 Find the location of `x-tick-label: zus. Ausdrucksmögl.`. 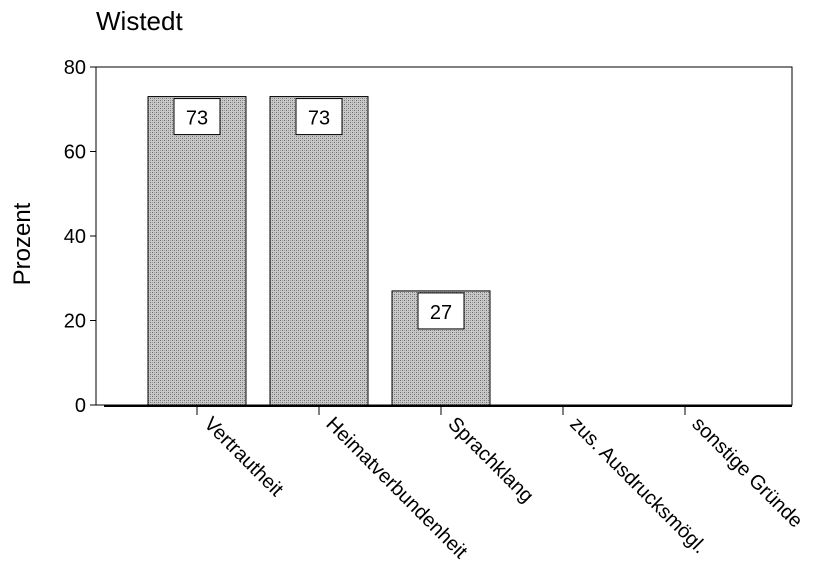

x-tick-label: zus. Ausdrucksmögl. is located at coordinates (637, 485).